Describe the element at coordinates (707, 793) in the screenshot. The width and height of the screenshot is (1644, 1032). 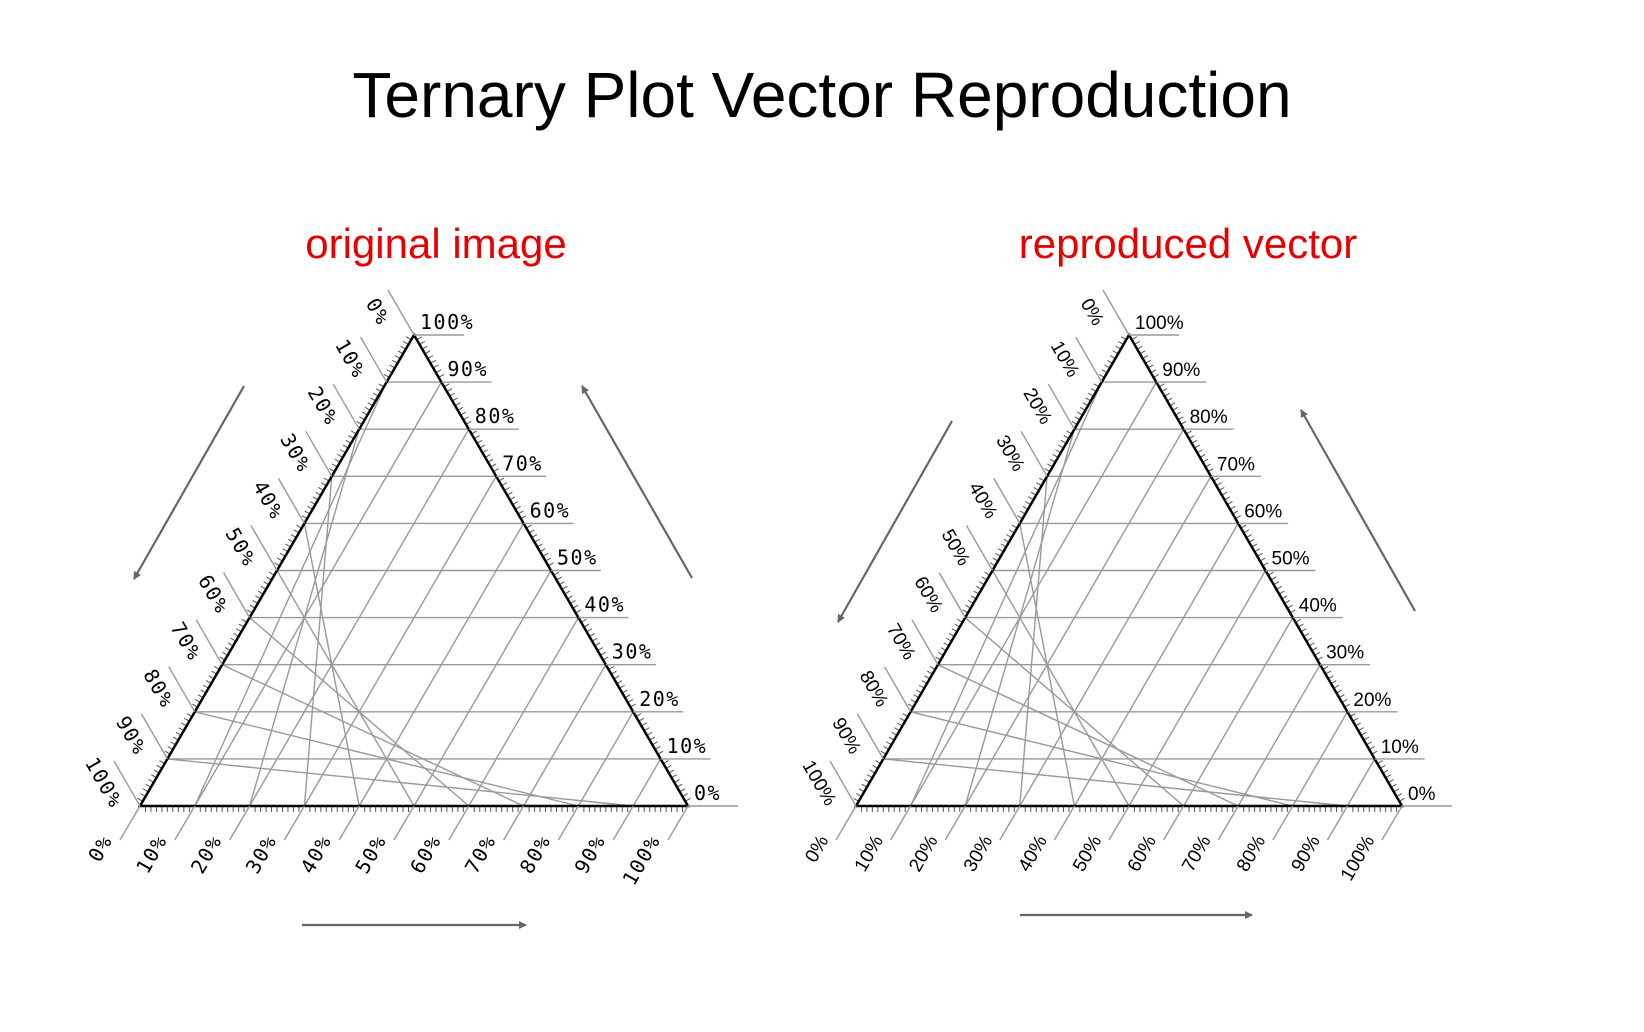
I see `right-axis-label: 0%` at that location.